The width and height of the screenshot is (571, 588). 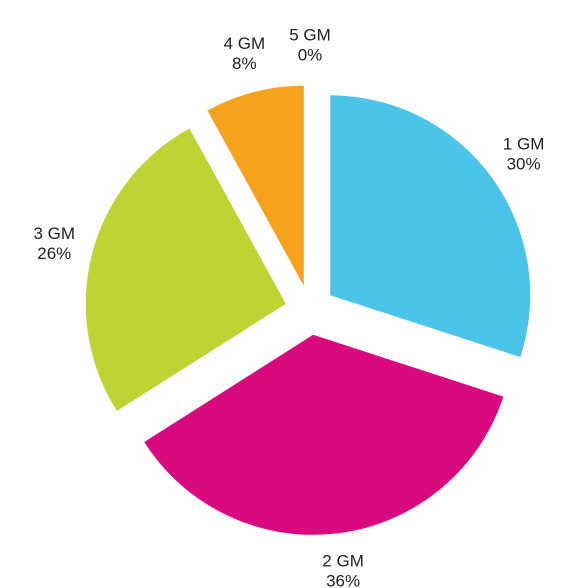 I want to click on slice-value-label: 30%, so click(x=524, y=163).